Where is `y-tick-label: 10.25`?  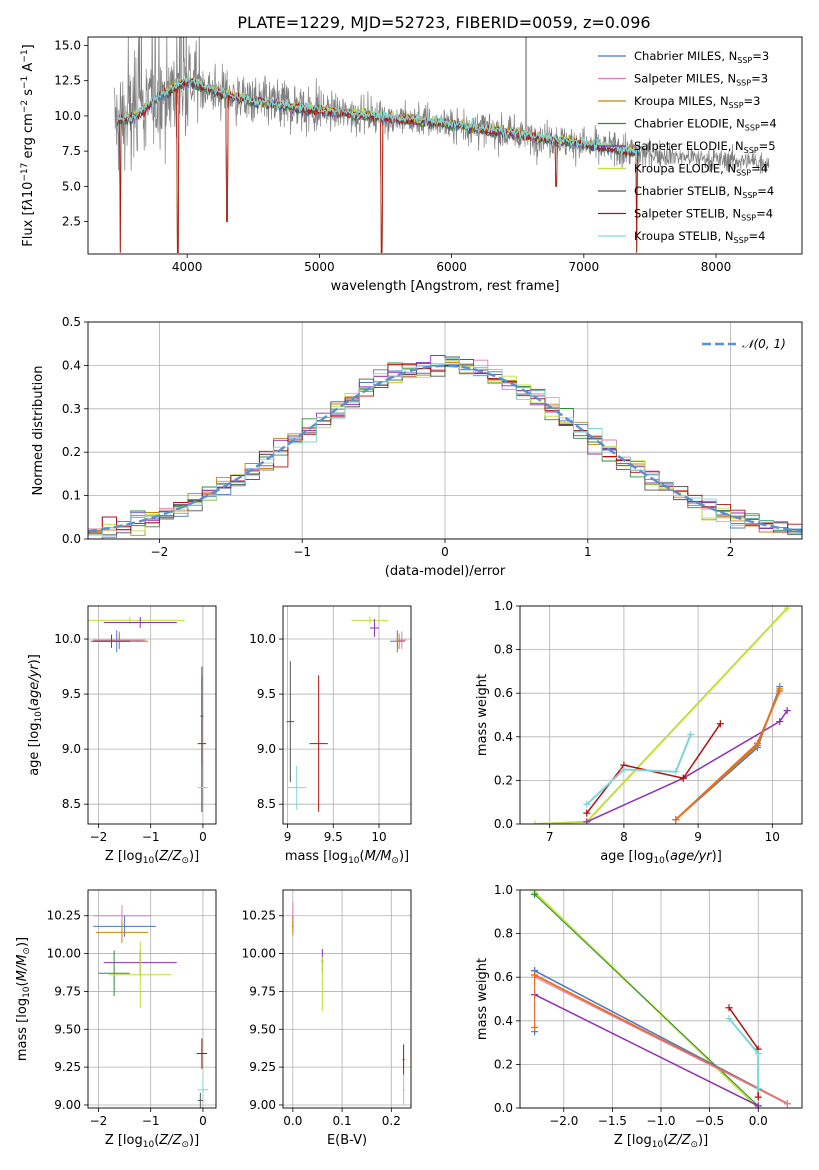 y-tick-label: 10.25 is located at coordinates (259, 916).